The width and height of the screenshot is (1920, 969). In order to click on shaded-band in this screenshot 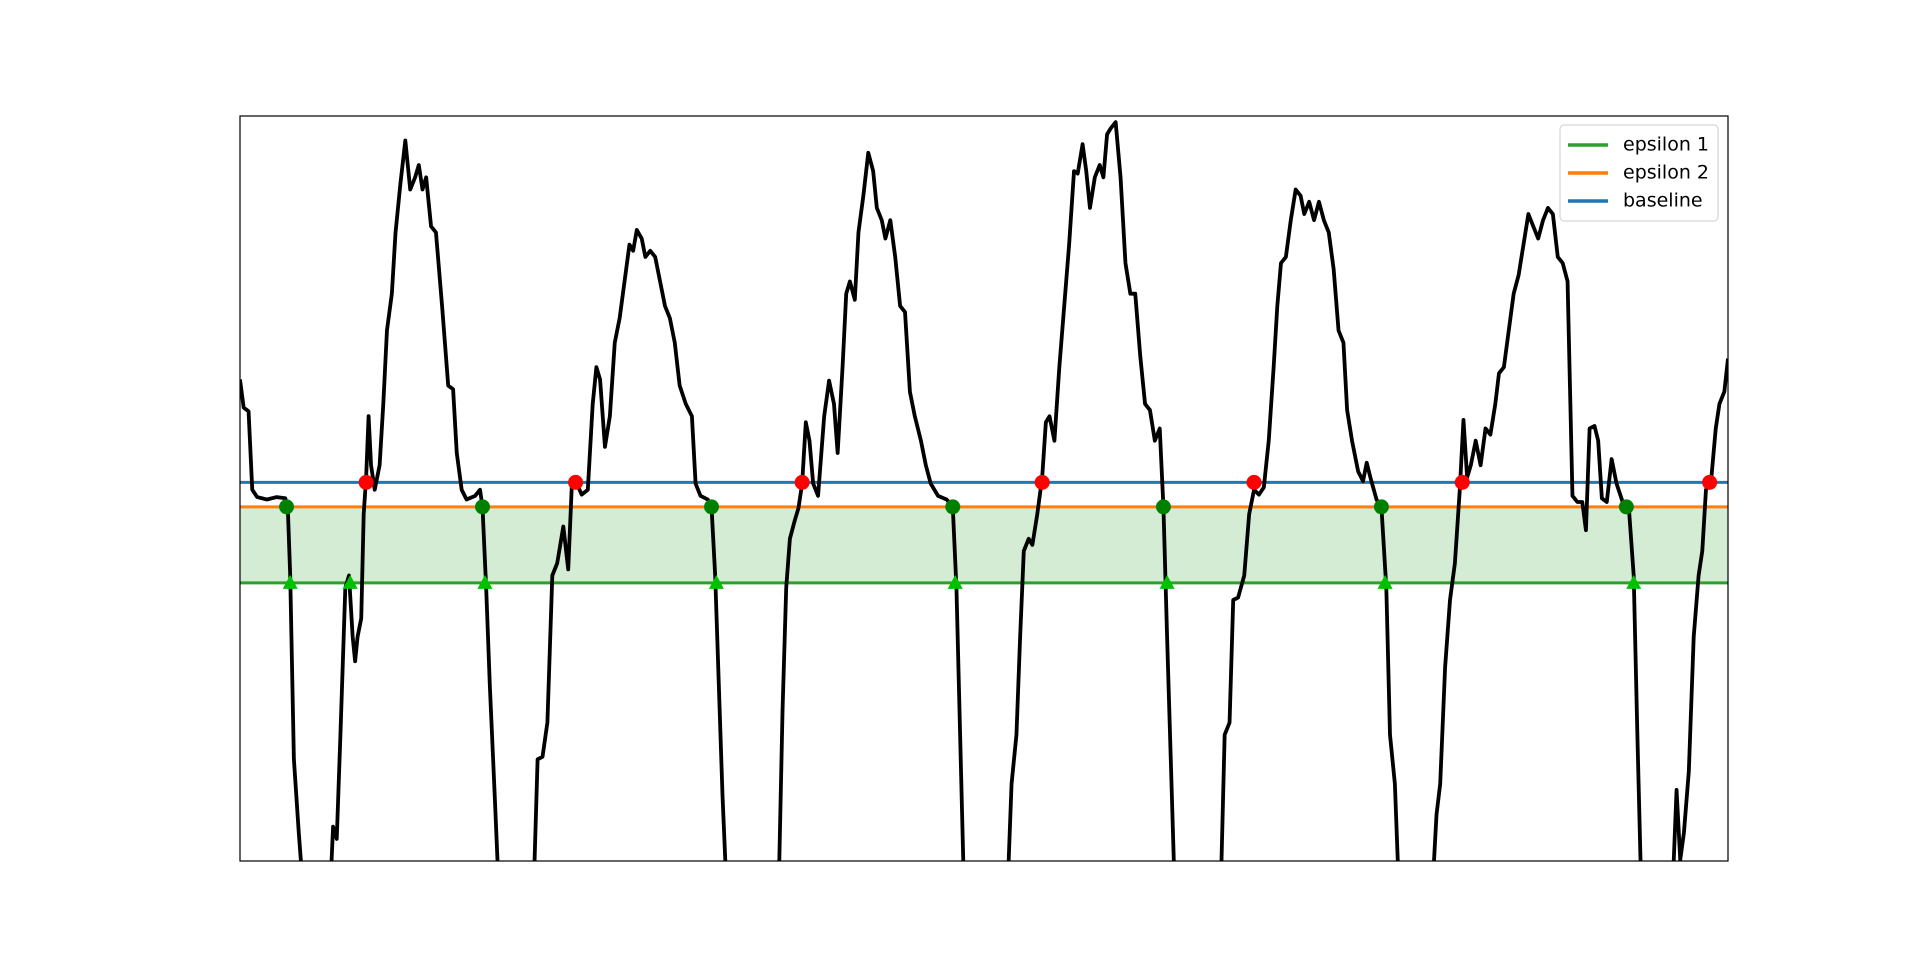, I will do `click(984, 544)`.